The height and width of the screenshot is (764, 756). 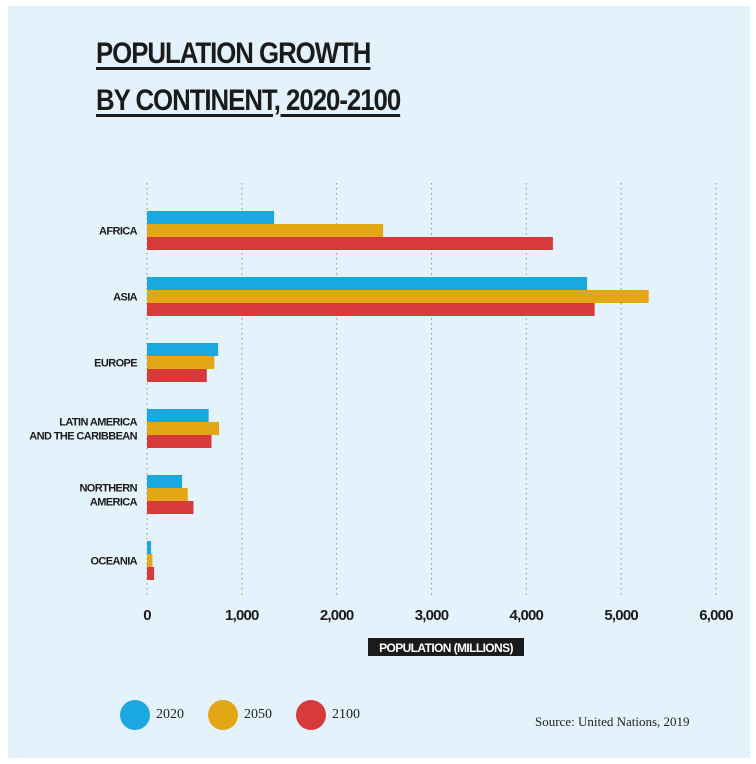 I want to click on category-label-5-0: OCEANIA, so click(x=113, y=562).